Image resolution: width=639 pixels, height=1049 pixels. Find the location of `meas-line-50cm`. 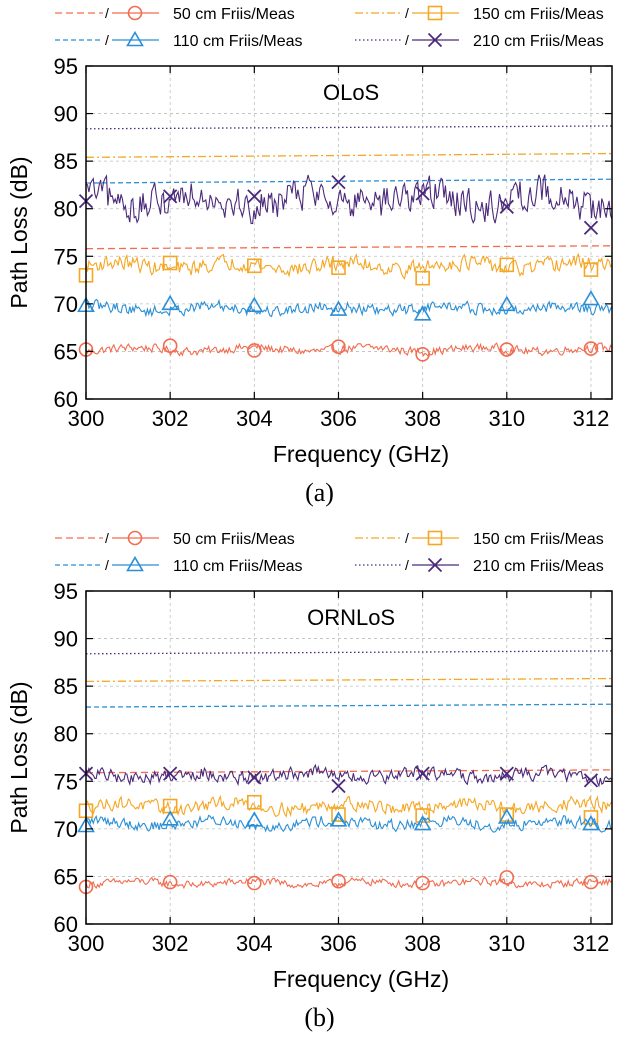

meas-line-50cm is located at coordinates (349, 883).